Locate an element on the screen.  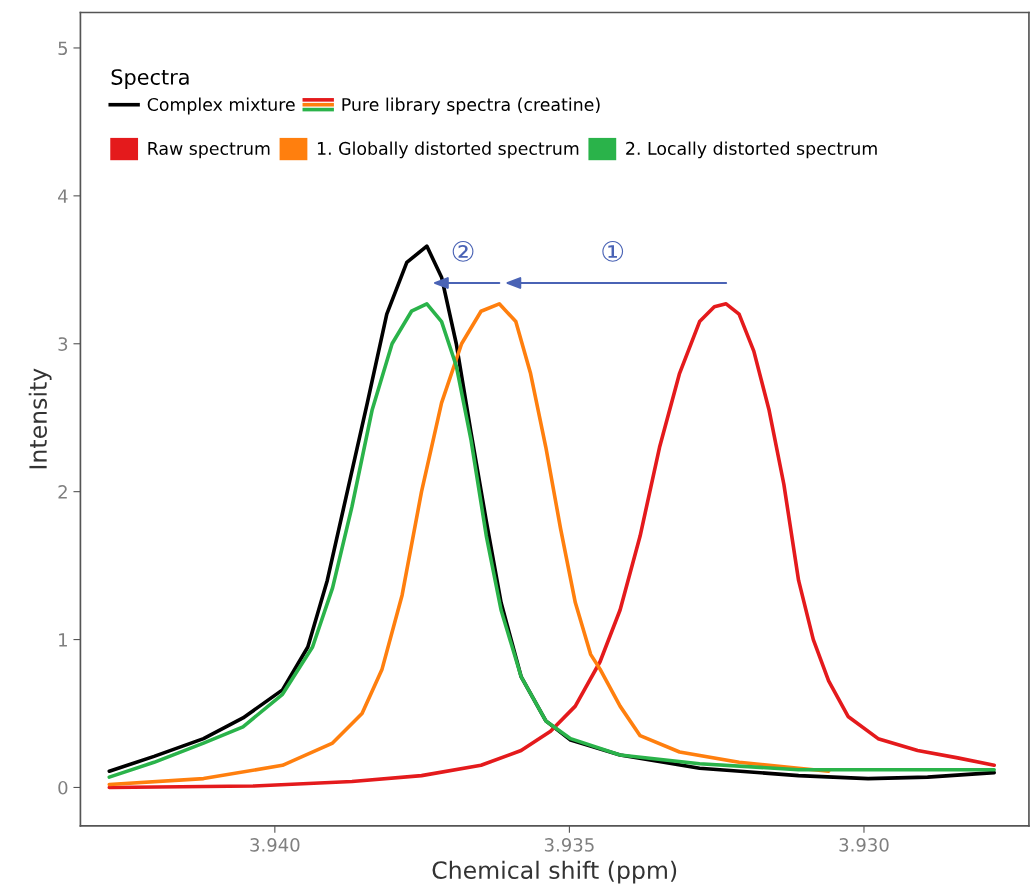
y-tick-label: 2 is located at coordinates (62, 492).